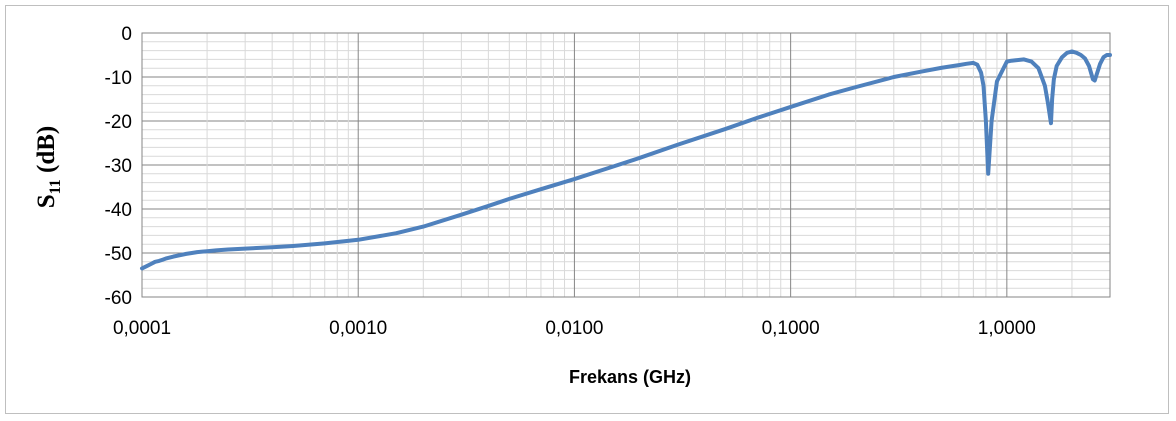  What do you see at coordinates (630, 377) in the screenshot?
I see `x-axis-title: Frekans (GHz)` at bounding box center [630, 377].